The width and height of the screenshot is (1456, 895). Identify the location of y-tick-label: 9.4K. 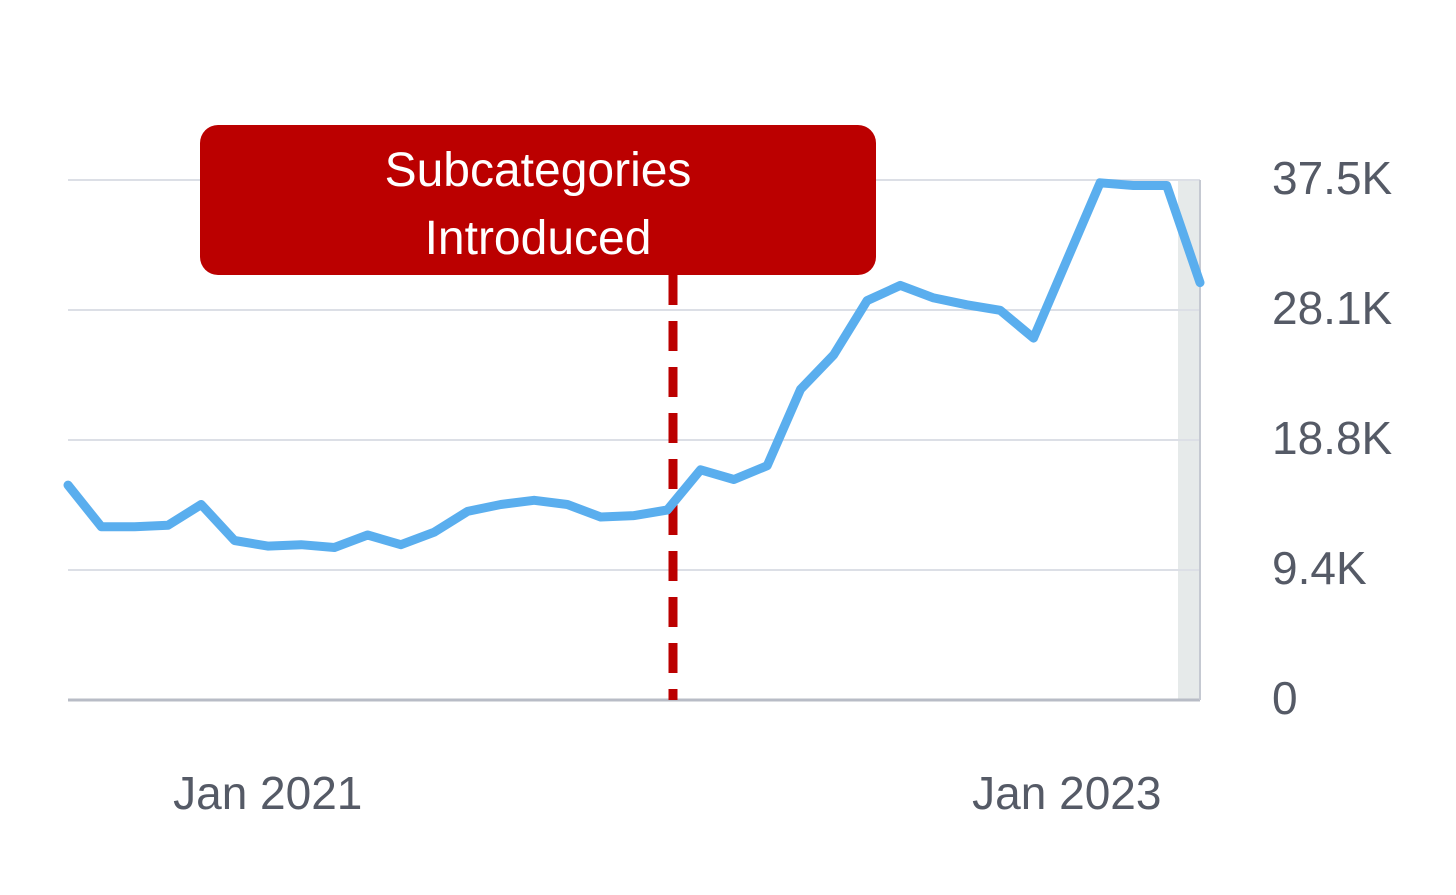
(1319, 568).